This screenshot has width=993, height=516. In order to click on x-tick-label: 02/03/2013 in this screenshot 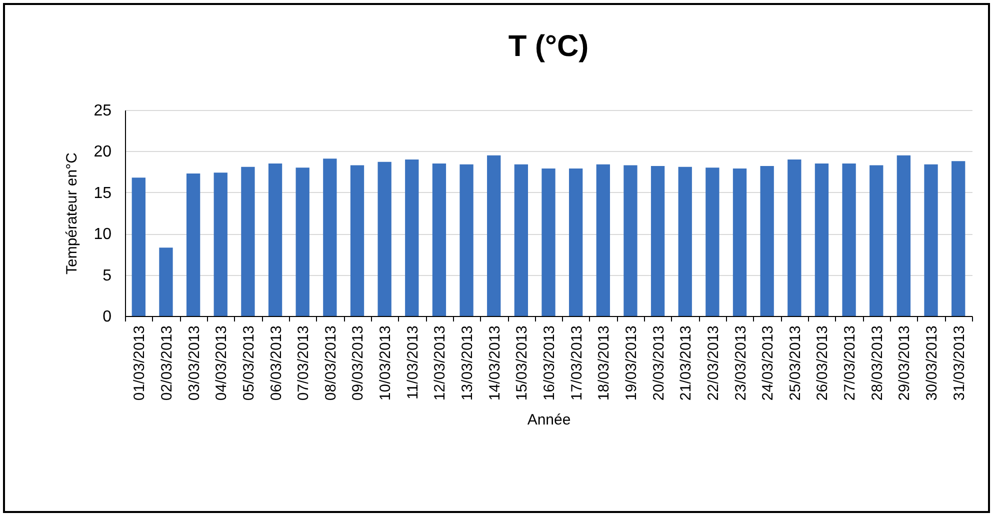, I will do `click(167, 363)`.